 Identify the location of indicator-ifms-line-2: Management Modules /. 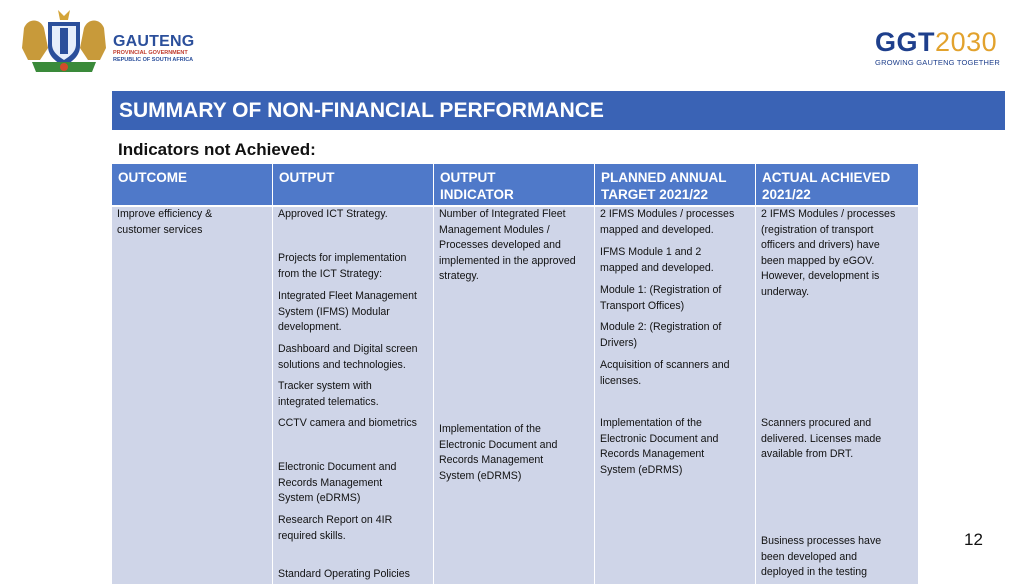
(494, 229).